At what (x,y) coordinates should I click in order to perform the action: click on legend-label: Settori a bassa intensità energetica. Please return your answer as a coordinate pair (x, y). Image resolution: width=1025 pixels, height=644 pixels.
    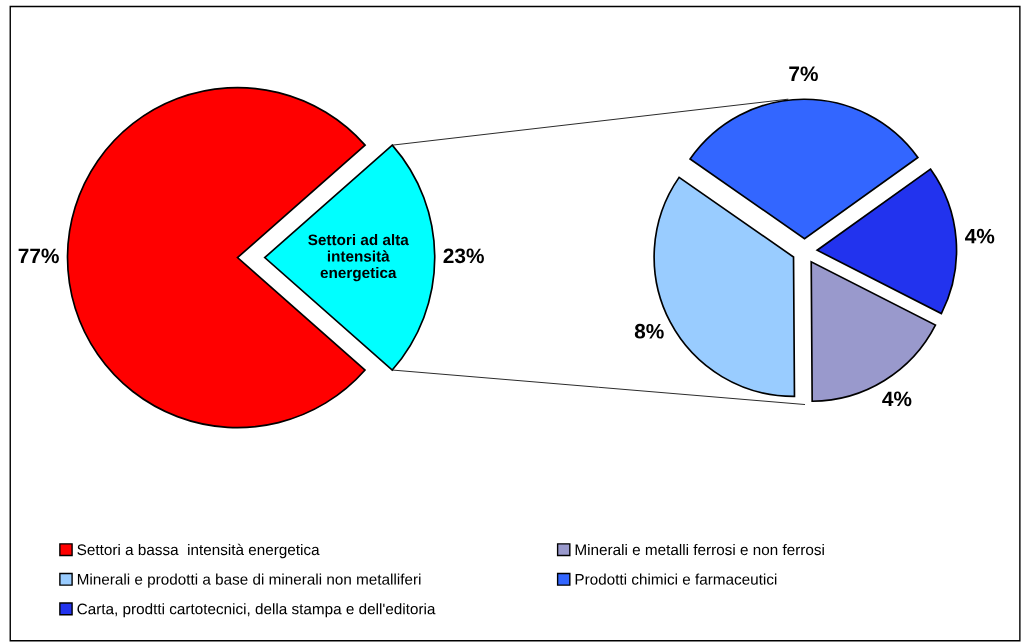
    Looking at the image, I should click on (198, 551).